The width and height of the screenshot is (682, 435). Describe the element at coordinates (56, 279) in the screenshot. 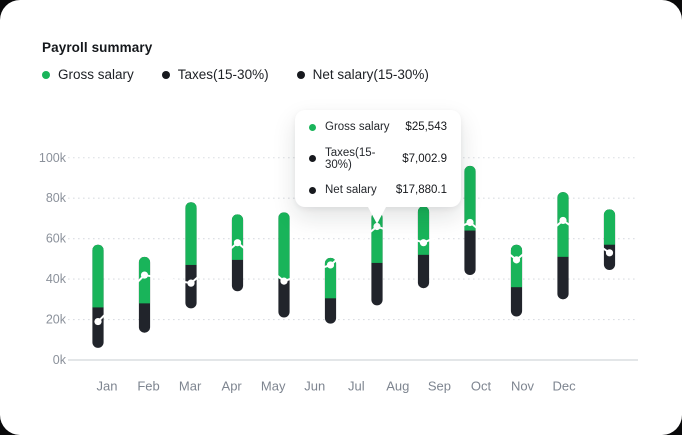

I see `y-tick-40k: 40k` at that location.